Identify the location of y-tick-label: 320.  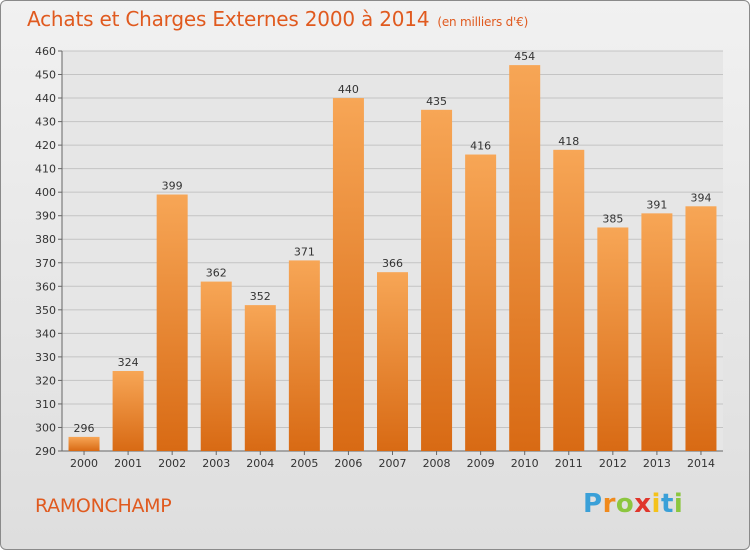
(45, 380).